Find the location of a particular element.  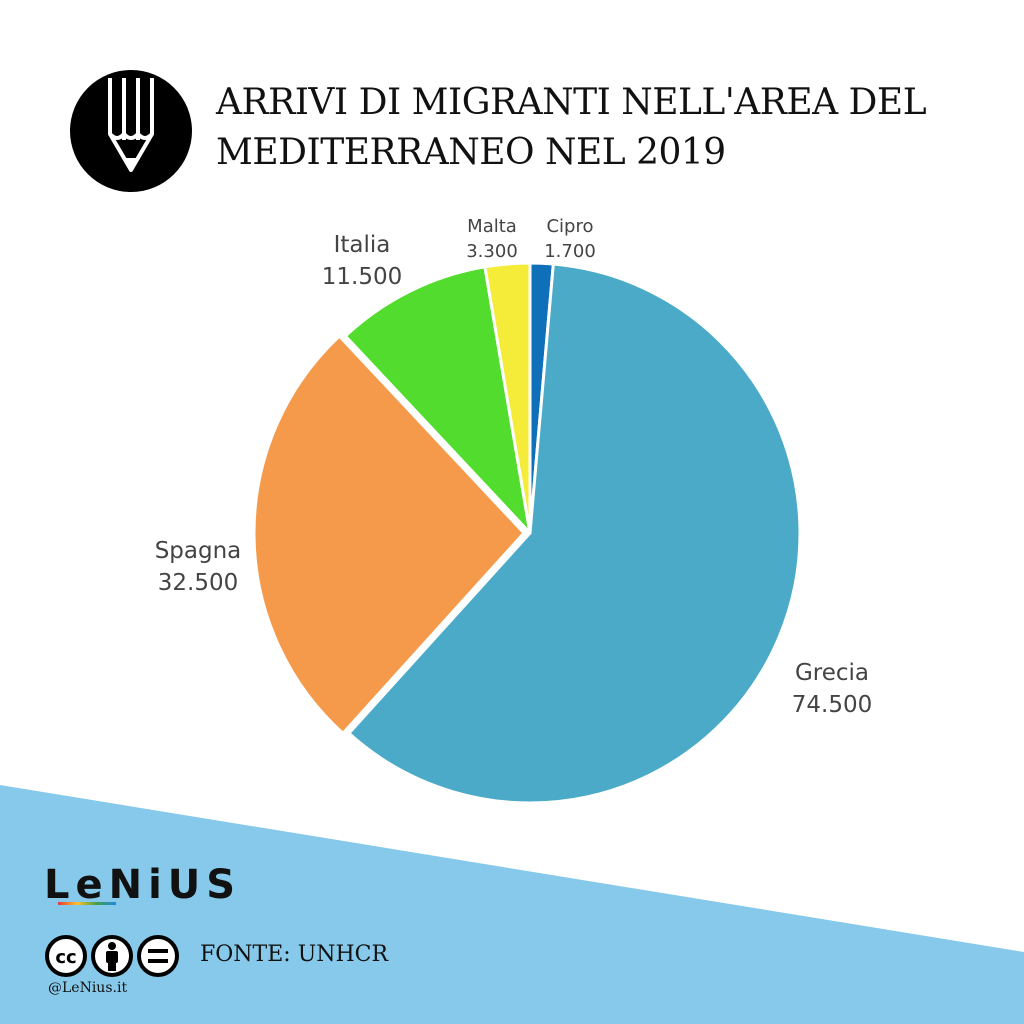

slice-value-grecia: 74.500 is located at coordinates (832, 705).